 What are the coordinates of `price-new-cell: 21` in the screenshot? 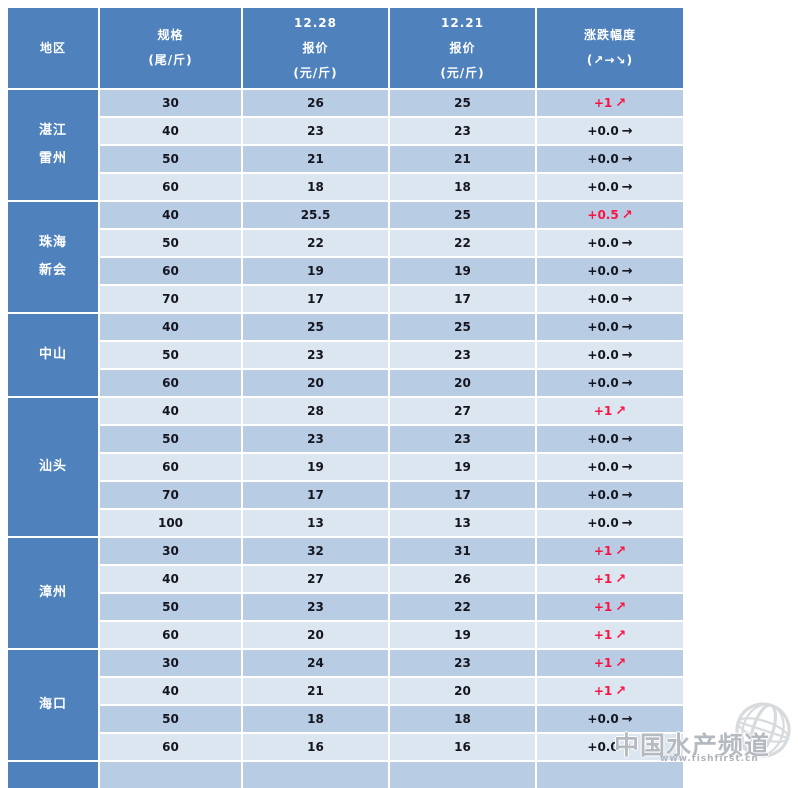 It's located at (315, 159).